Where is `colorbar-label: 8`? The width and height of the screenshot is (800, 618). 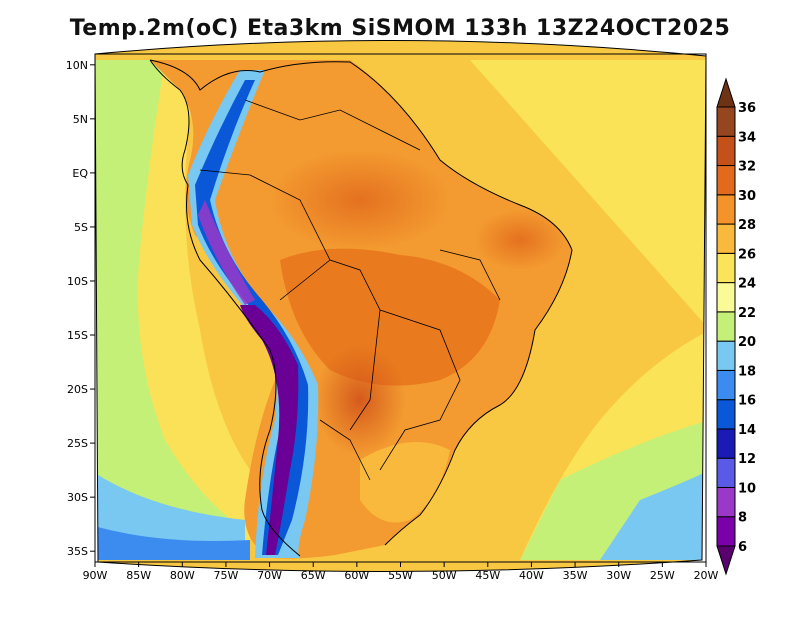 colorbar-label: 8 is located at coordinates (742, 518).